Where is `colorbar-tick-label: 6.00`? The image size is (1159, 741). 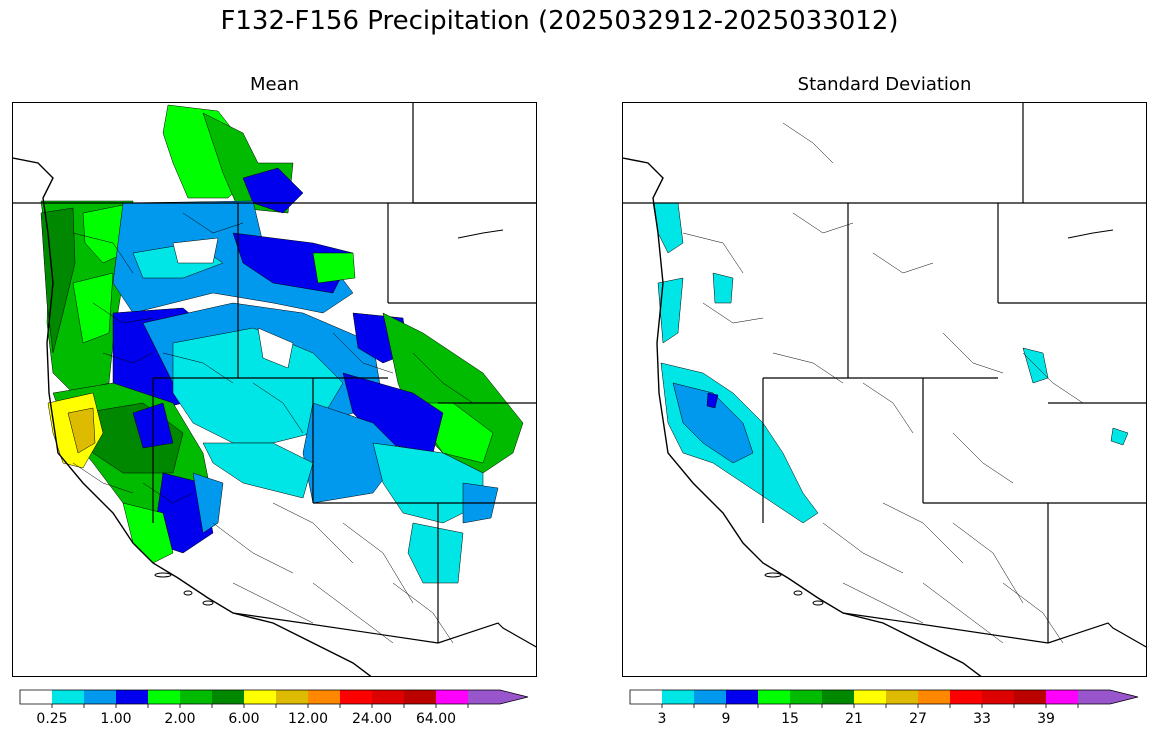 colorbar-tick-label: 6.00 is located at coordinates (244, 719).